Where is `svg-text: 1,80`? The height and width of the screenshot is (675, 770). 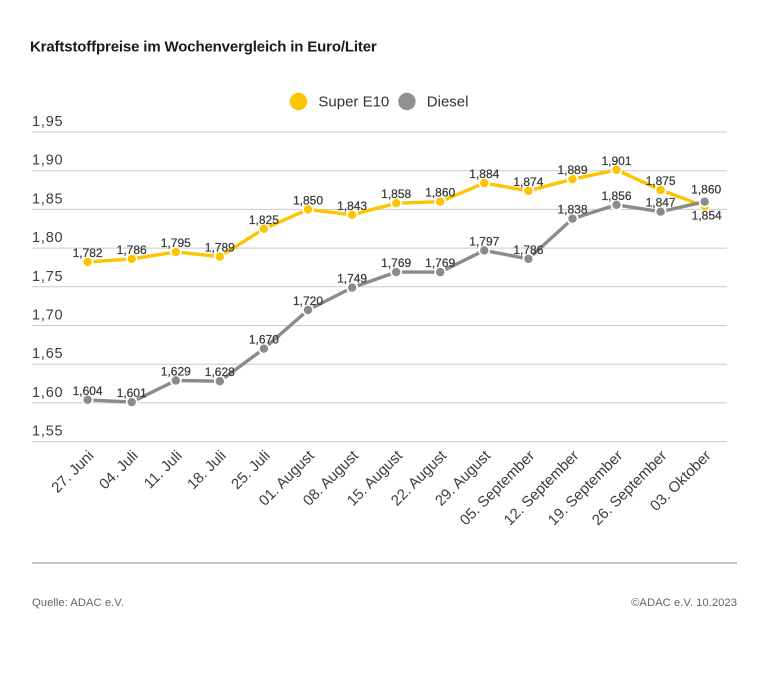
svg-text: 1,80 is located at coordinates (47, 238).